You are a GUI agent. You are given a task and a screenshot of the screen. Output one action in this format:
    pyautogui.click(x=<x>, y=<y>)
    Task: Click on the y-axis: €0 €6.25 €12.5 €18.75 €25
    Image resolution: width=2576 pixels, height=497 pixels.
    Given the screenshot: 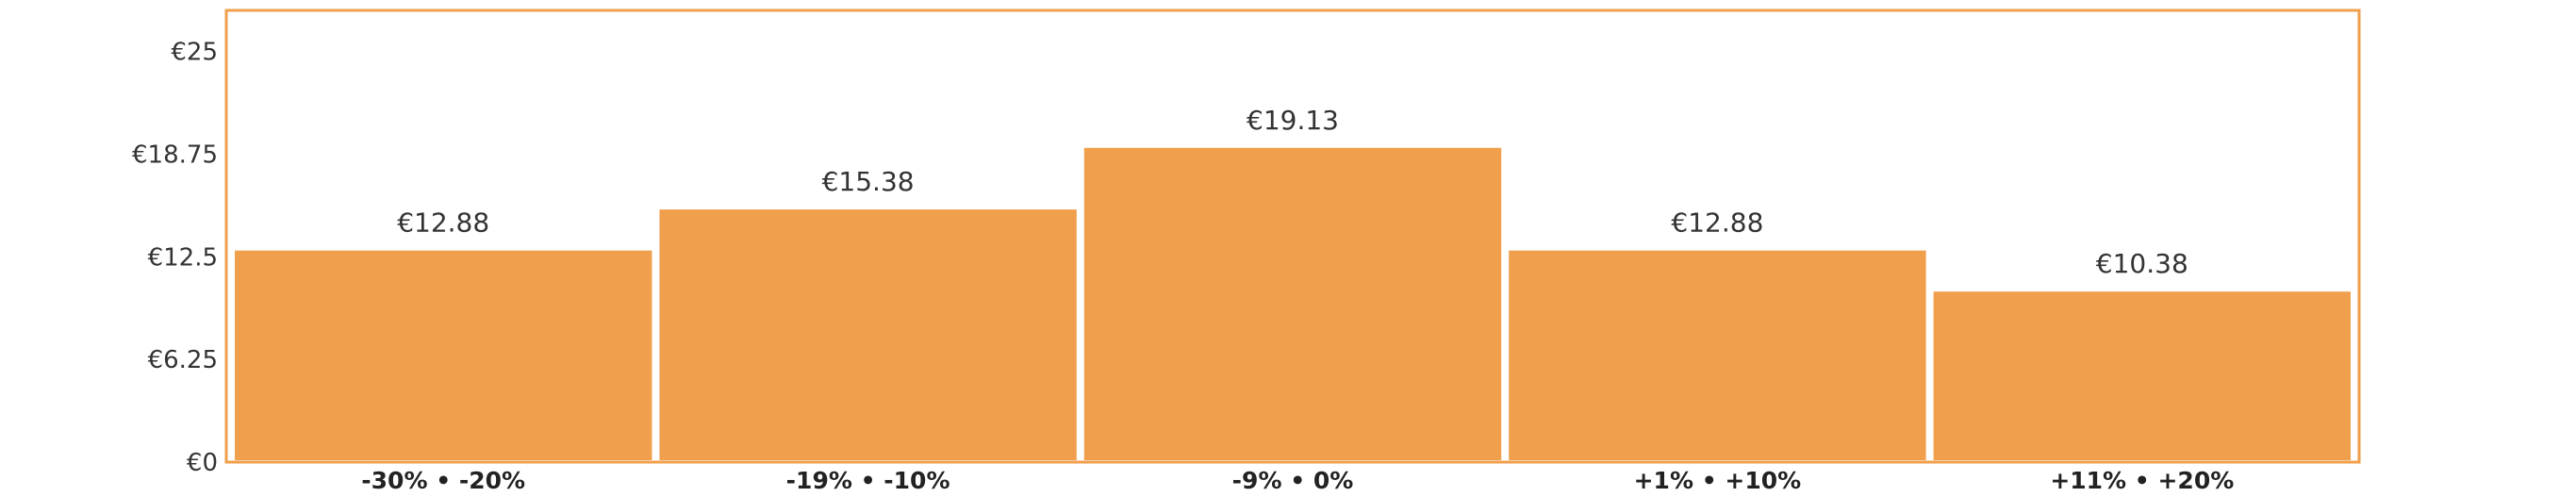 What is the action you would take?
    pyautogui.click(x=175, y=258)
    